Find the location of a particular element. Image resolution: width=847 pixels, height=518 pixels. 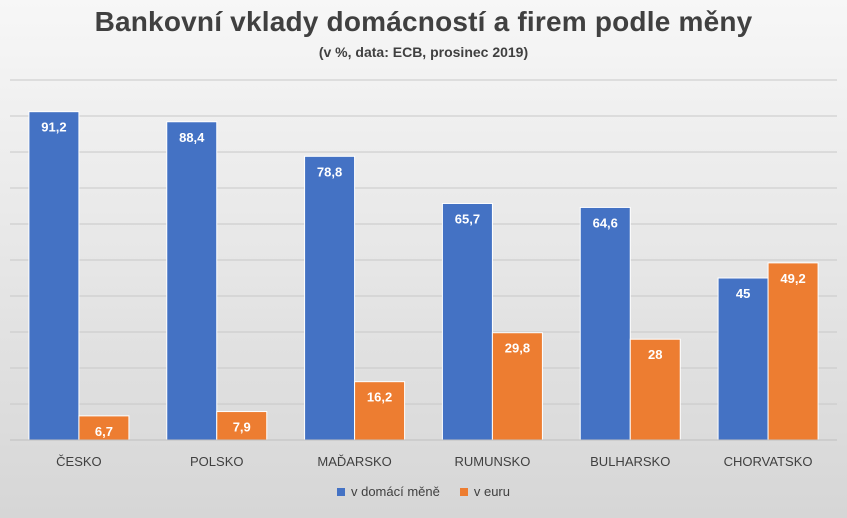

legend-swatch-euro is located at coordinates (463, 491).